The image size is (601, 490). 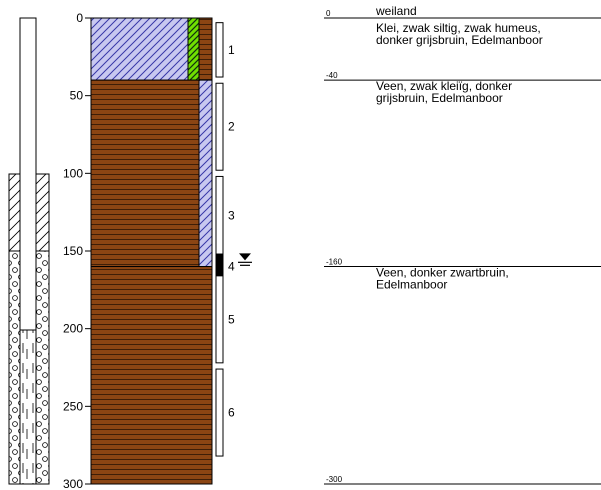 I want to click on depth-axis: 0 50 100 150 200 250 300, so click(x=77, y=250).